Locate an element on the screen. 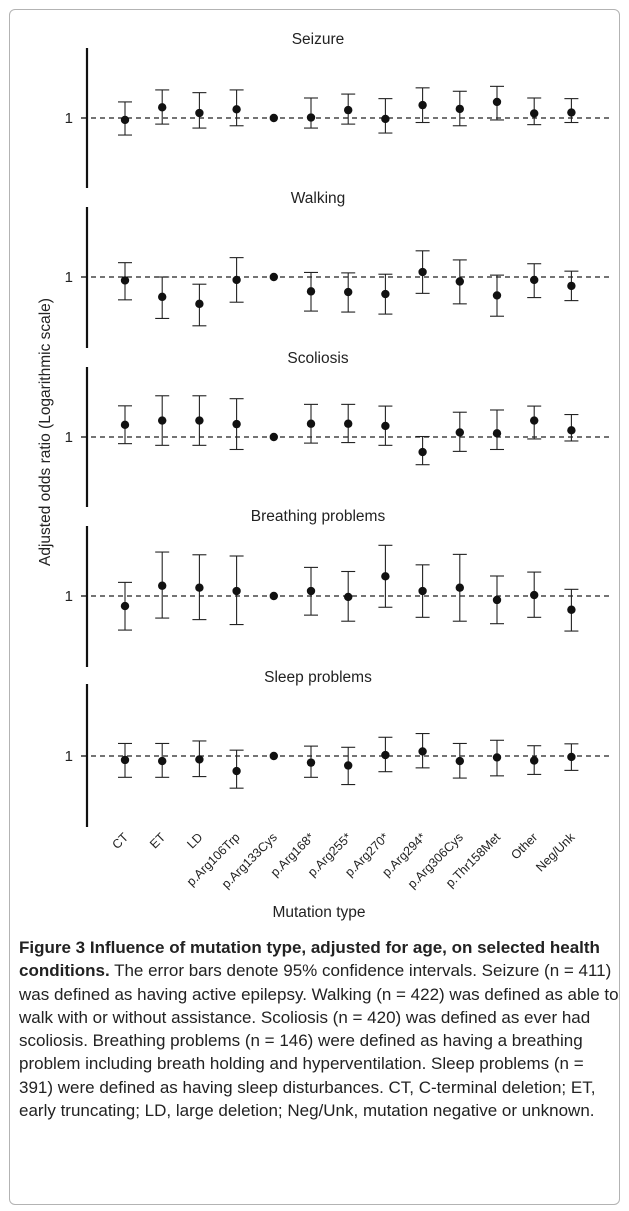 The height and width of the screenshot is (1211, 629). panel-title: Walking is located at coordinates (318, 198).